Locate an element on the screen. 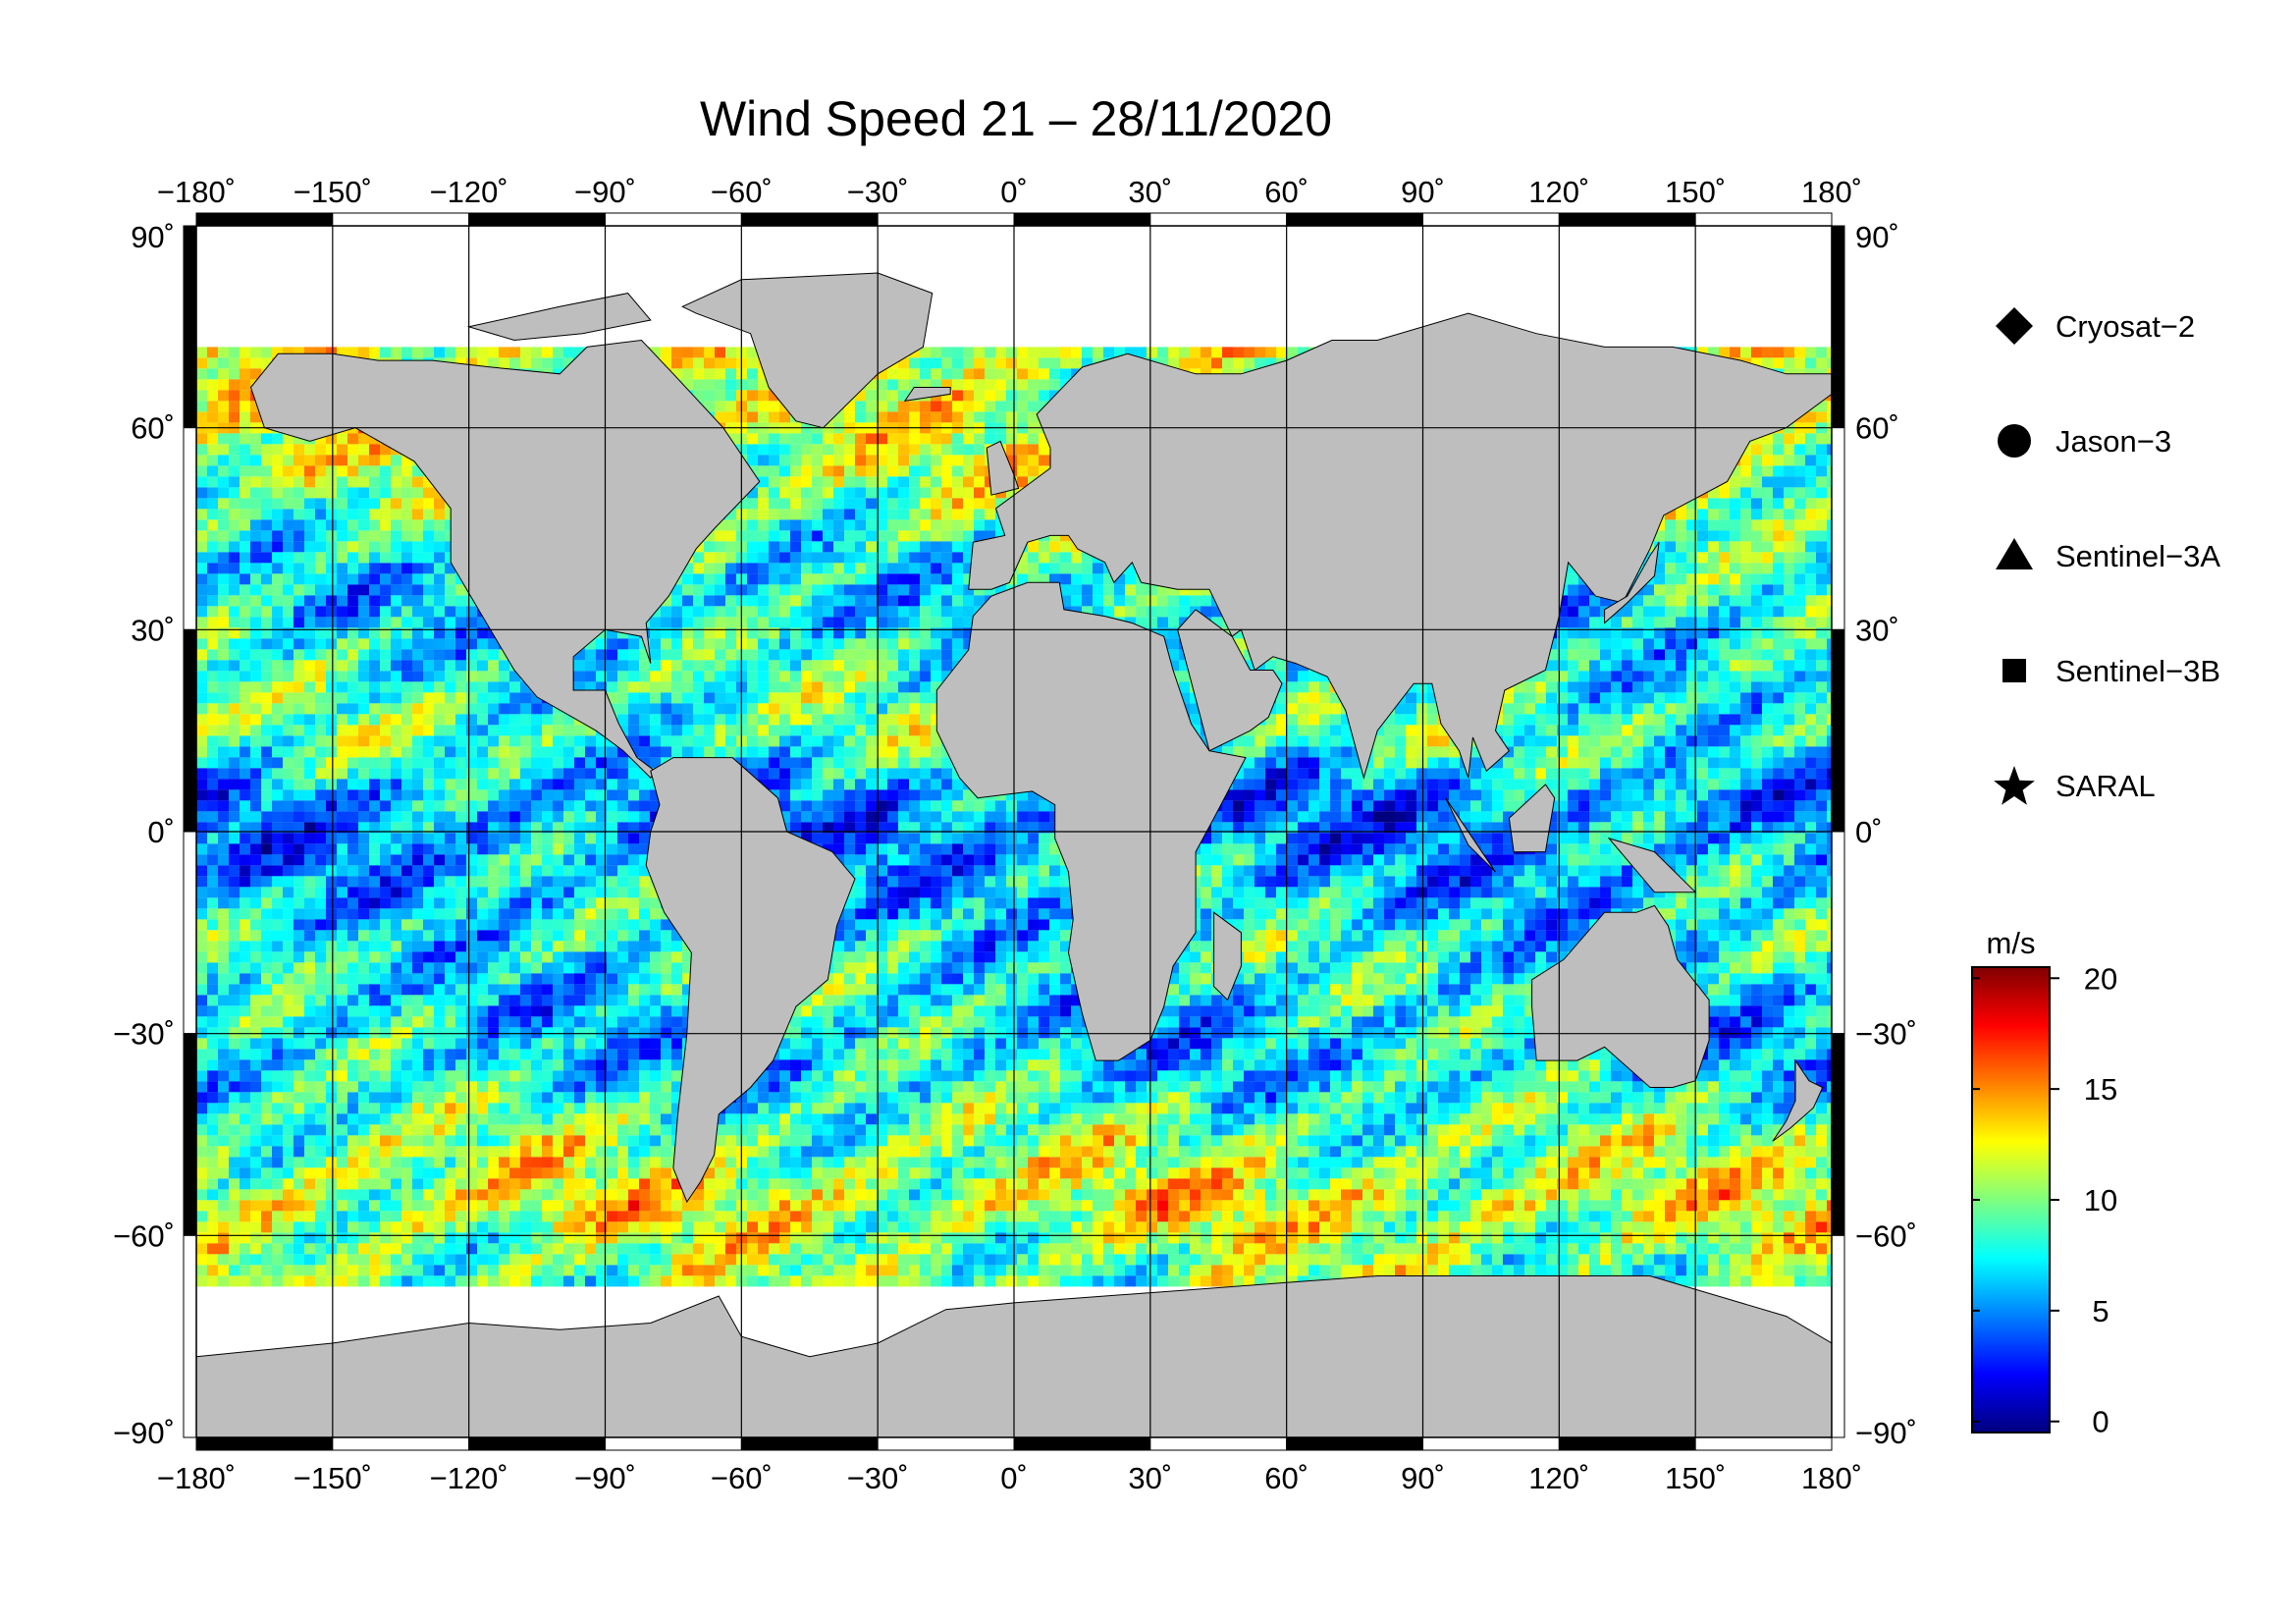  lon-tick-label-top: 150˚ is located at coordinates (1695, 192).